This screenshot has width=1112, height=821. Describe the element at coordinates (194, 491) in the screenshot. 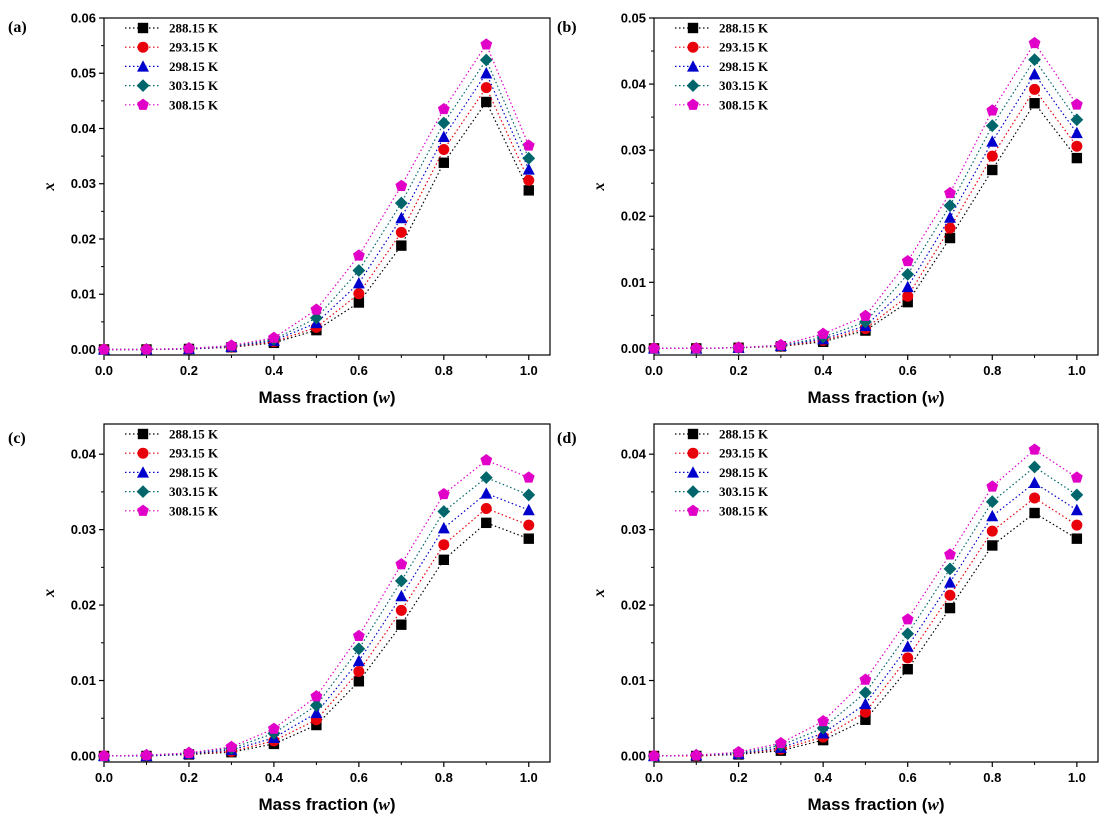

I see `legend-label: 303.15 K` at that location.